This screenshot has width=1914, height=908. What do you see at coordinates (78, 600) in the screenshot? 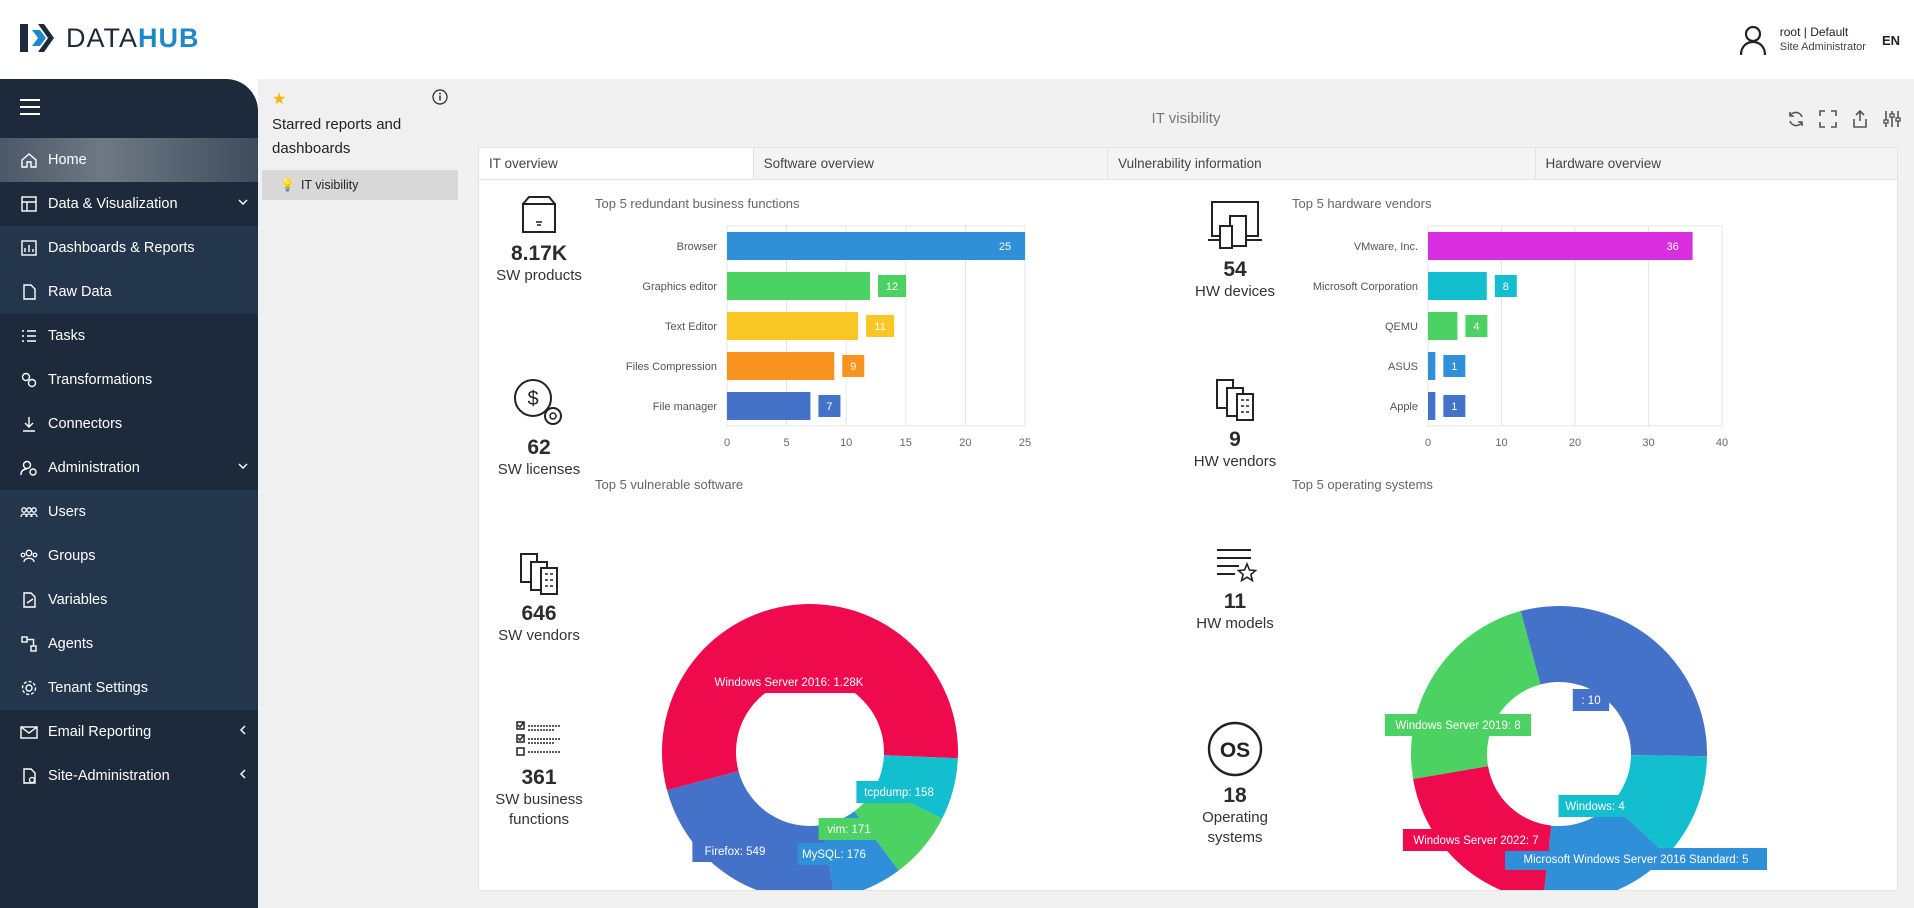
I see `sidebar-item-label: Variables` at bounding box center [78, 600].